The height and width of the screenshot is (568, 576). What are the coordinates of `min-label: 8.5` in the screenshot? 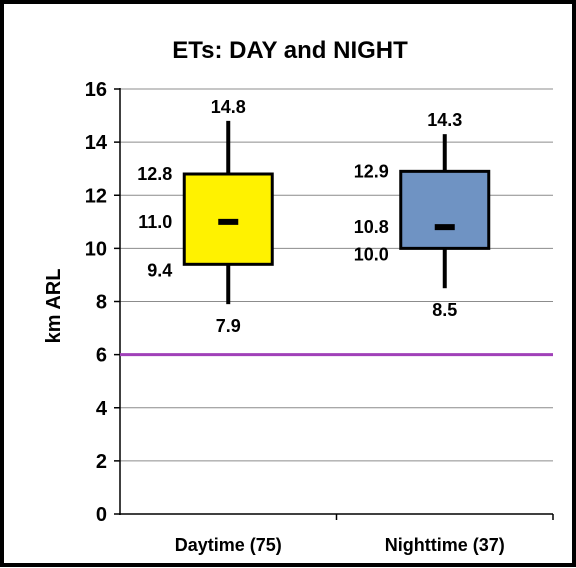 It's located at (444, 310).